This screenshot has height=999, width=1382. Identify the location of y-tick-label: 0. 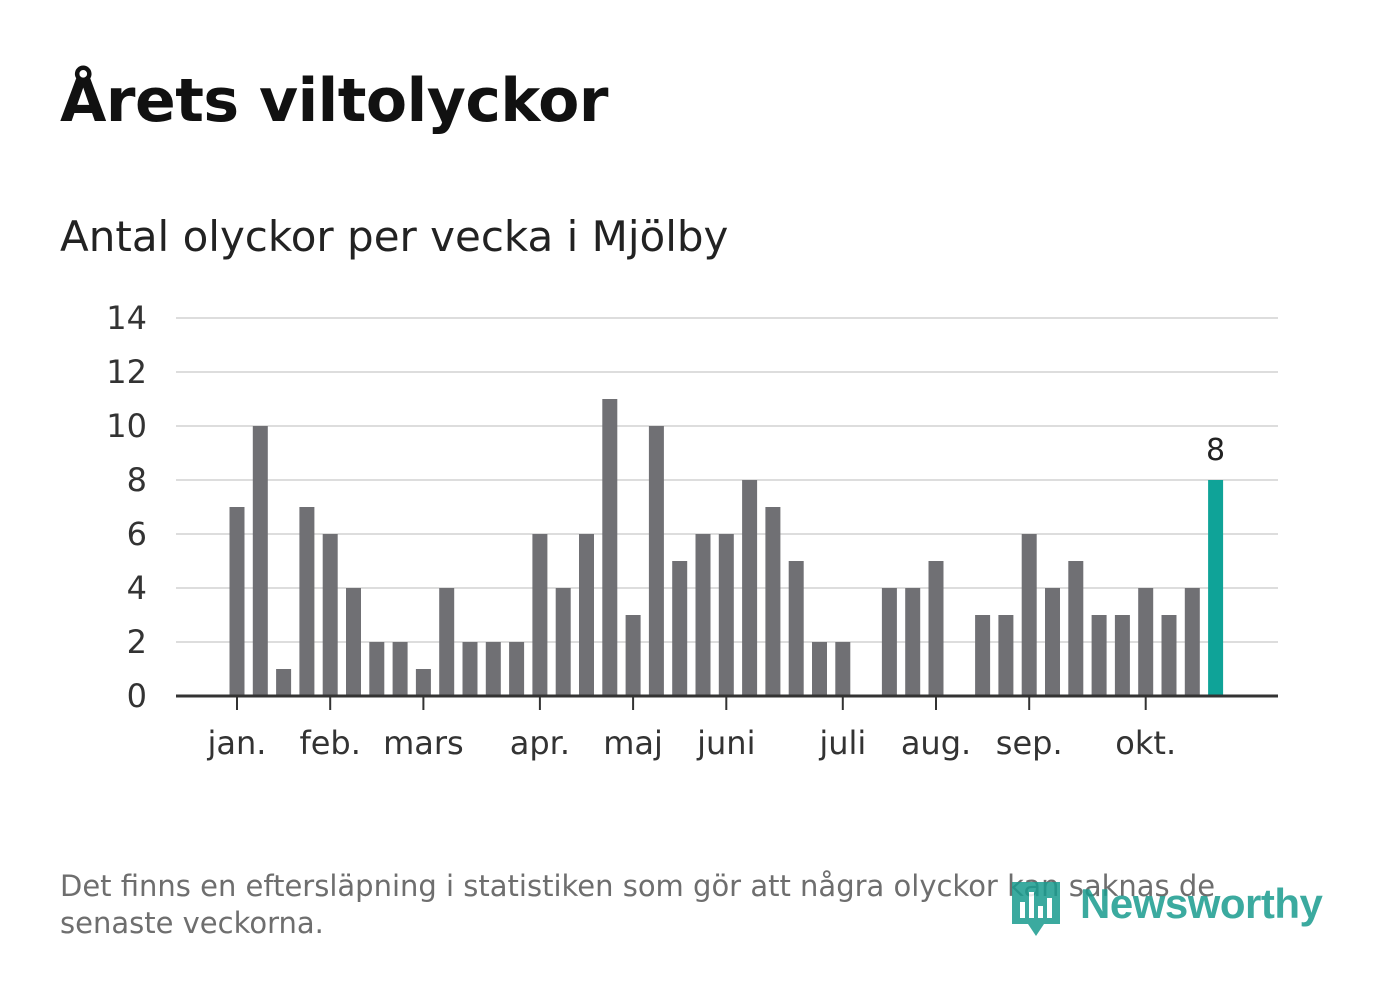
(137, 696).